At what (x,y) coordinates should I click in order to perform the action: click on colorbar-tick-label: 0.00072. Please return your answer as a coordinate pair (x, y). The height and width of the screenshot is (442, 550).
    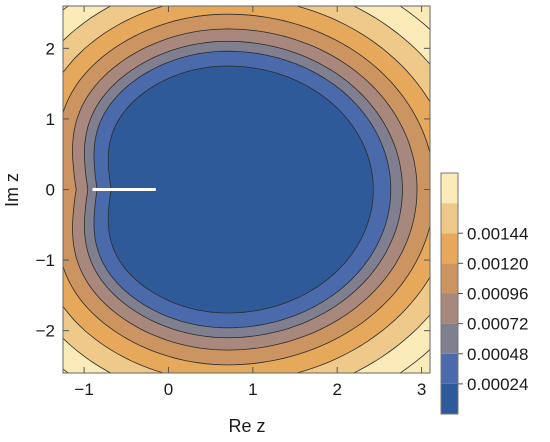
    Looking at the image, I should click on (497, 324).